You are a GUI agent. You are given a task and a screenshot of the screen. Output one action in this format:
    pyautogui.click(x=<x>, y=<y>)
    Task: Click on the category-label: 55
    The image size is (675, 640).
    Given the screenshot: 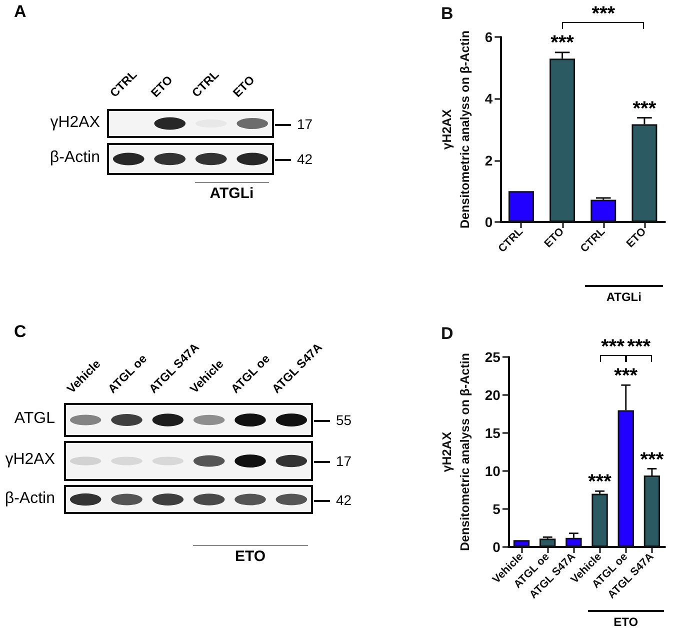 What is the action you would take?
    pyautogui.click(x=344, y=420)
    